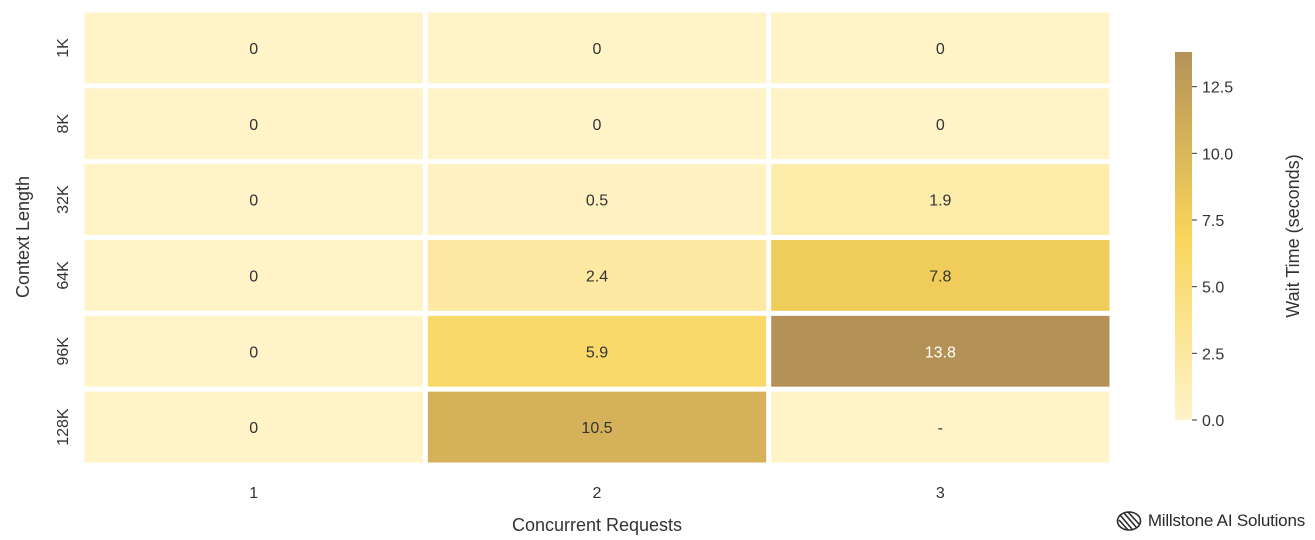  I want to click on y-tick-label: 32K, so click(63, 199).